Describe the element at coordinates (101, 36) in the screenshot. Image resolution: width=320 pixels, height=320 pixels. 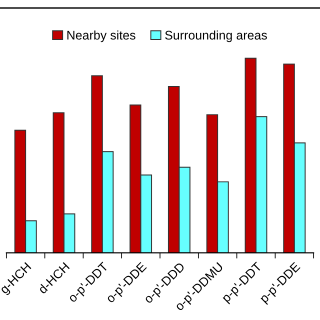
I see `legend-label: Nearby sites` at that location.